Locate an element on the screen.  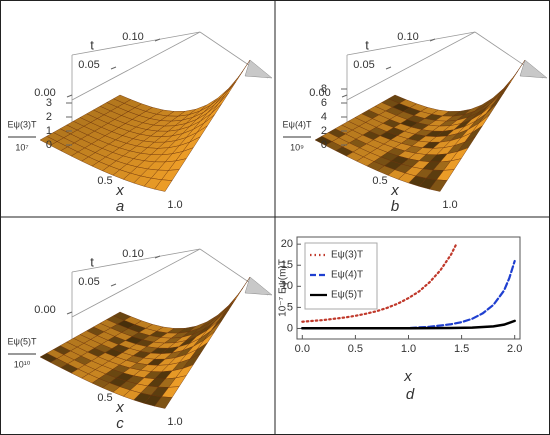
z-axis-scale: 10¹⁰ is located at coordinates (22, 364).